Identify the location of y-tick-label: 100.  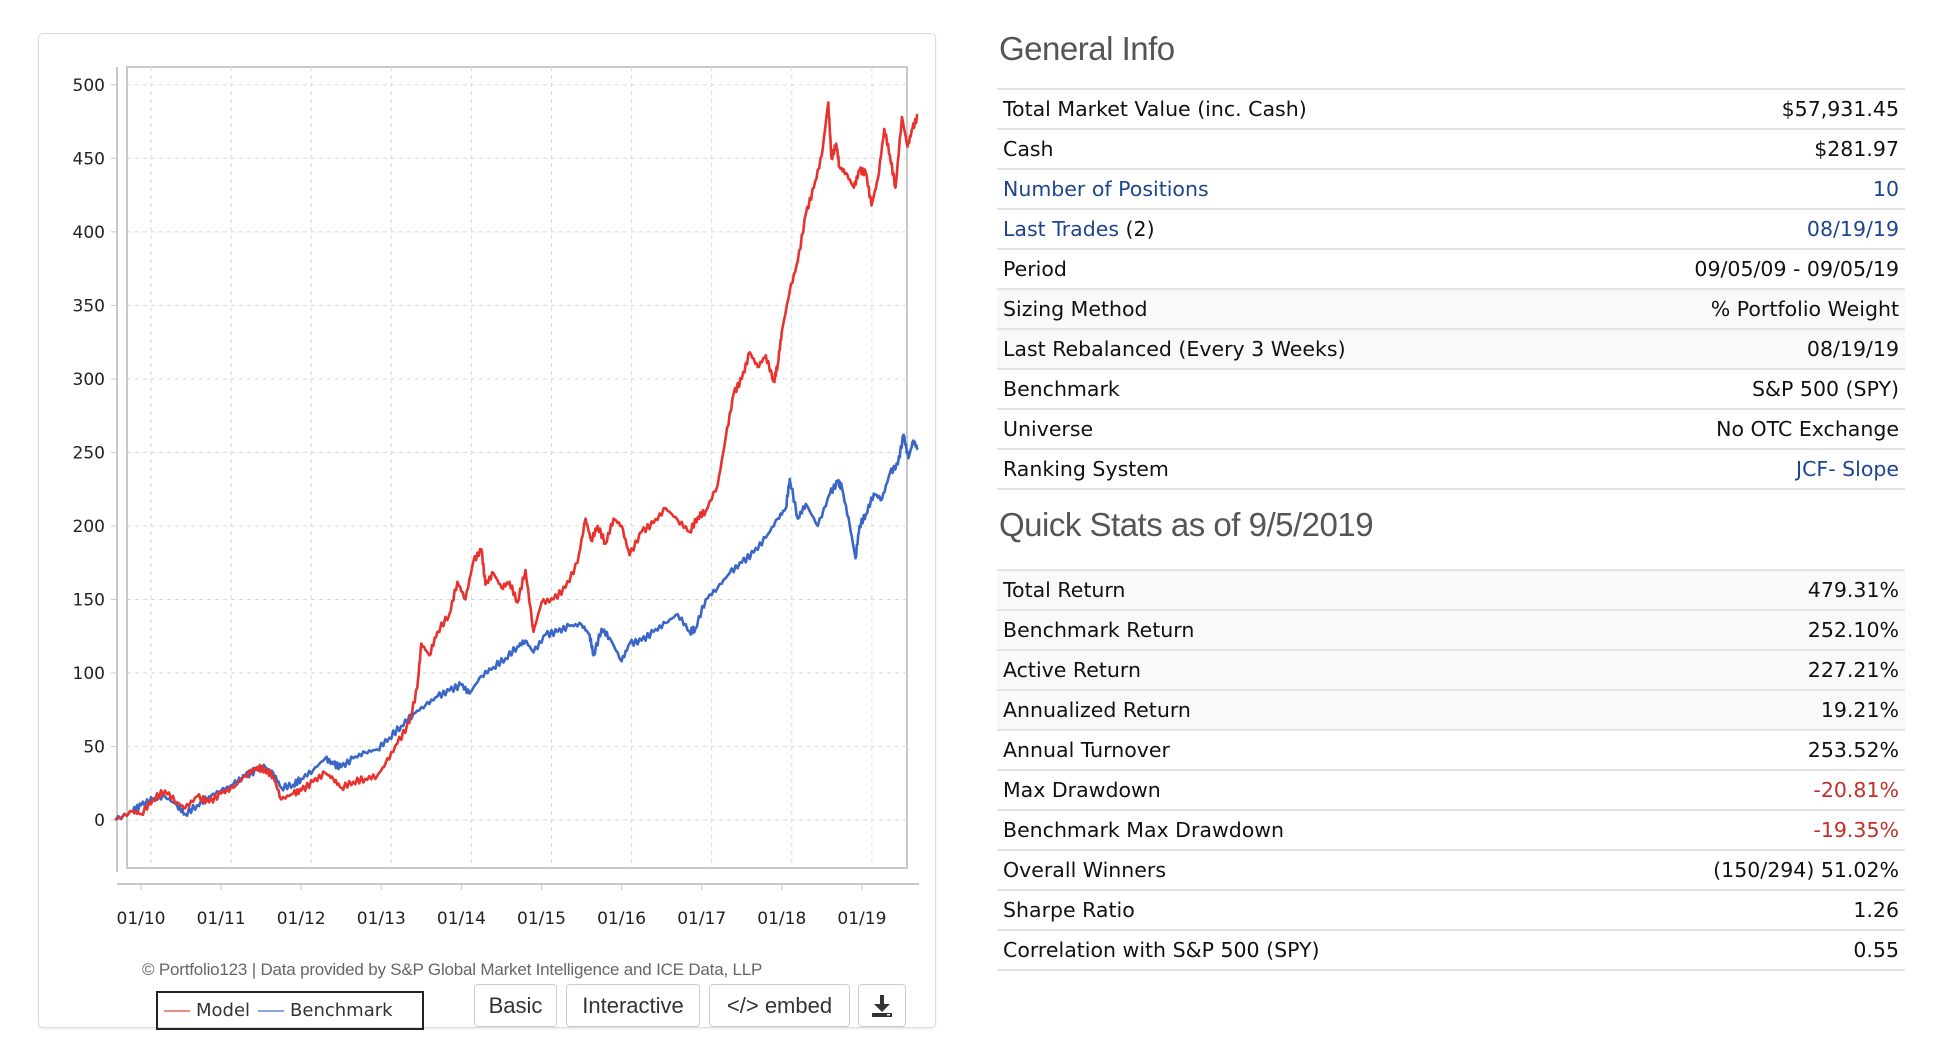
(89, 674).